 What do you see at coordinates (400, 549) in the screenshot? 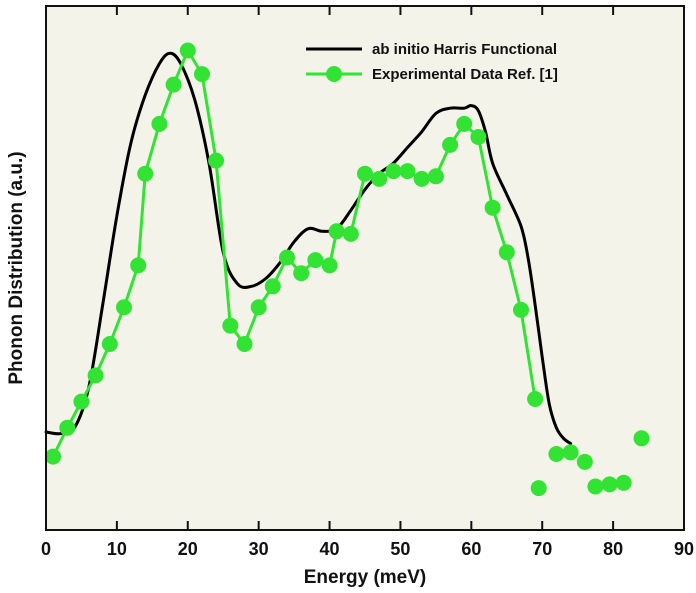
I see `x-tick-label: 50` at bounding box center [400, 549].